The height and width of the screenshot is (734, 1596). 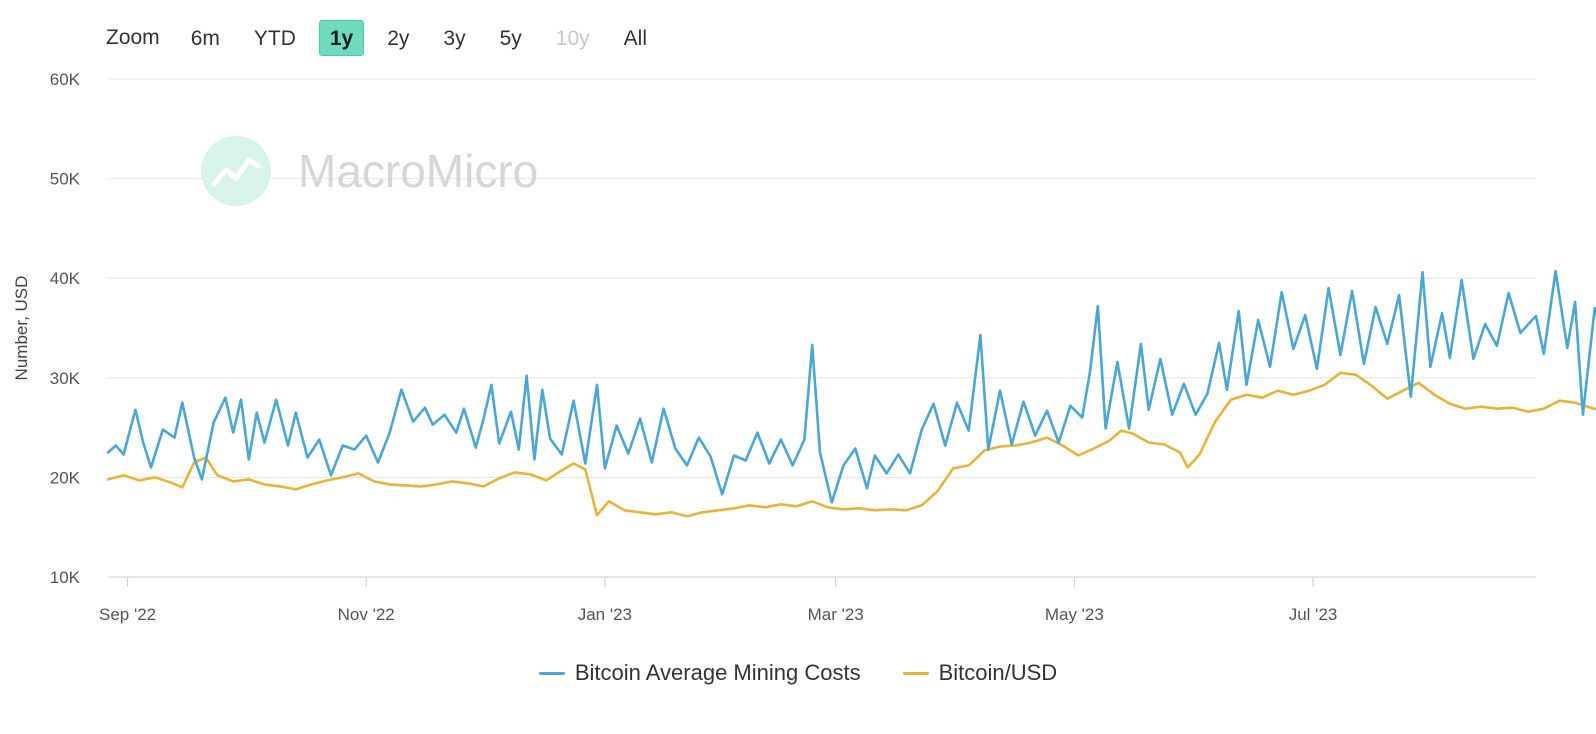 I want to click on legend-label-mining-costs: Bitcoin Average Mining Costs, so click(x=717, y=672).